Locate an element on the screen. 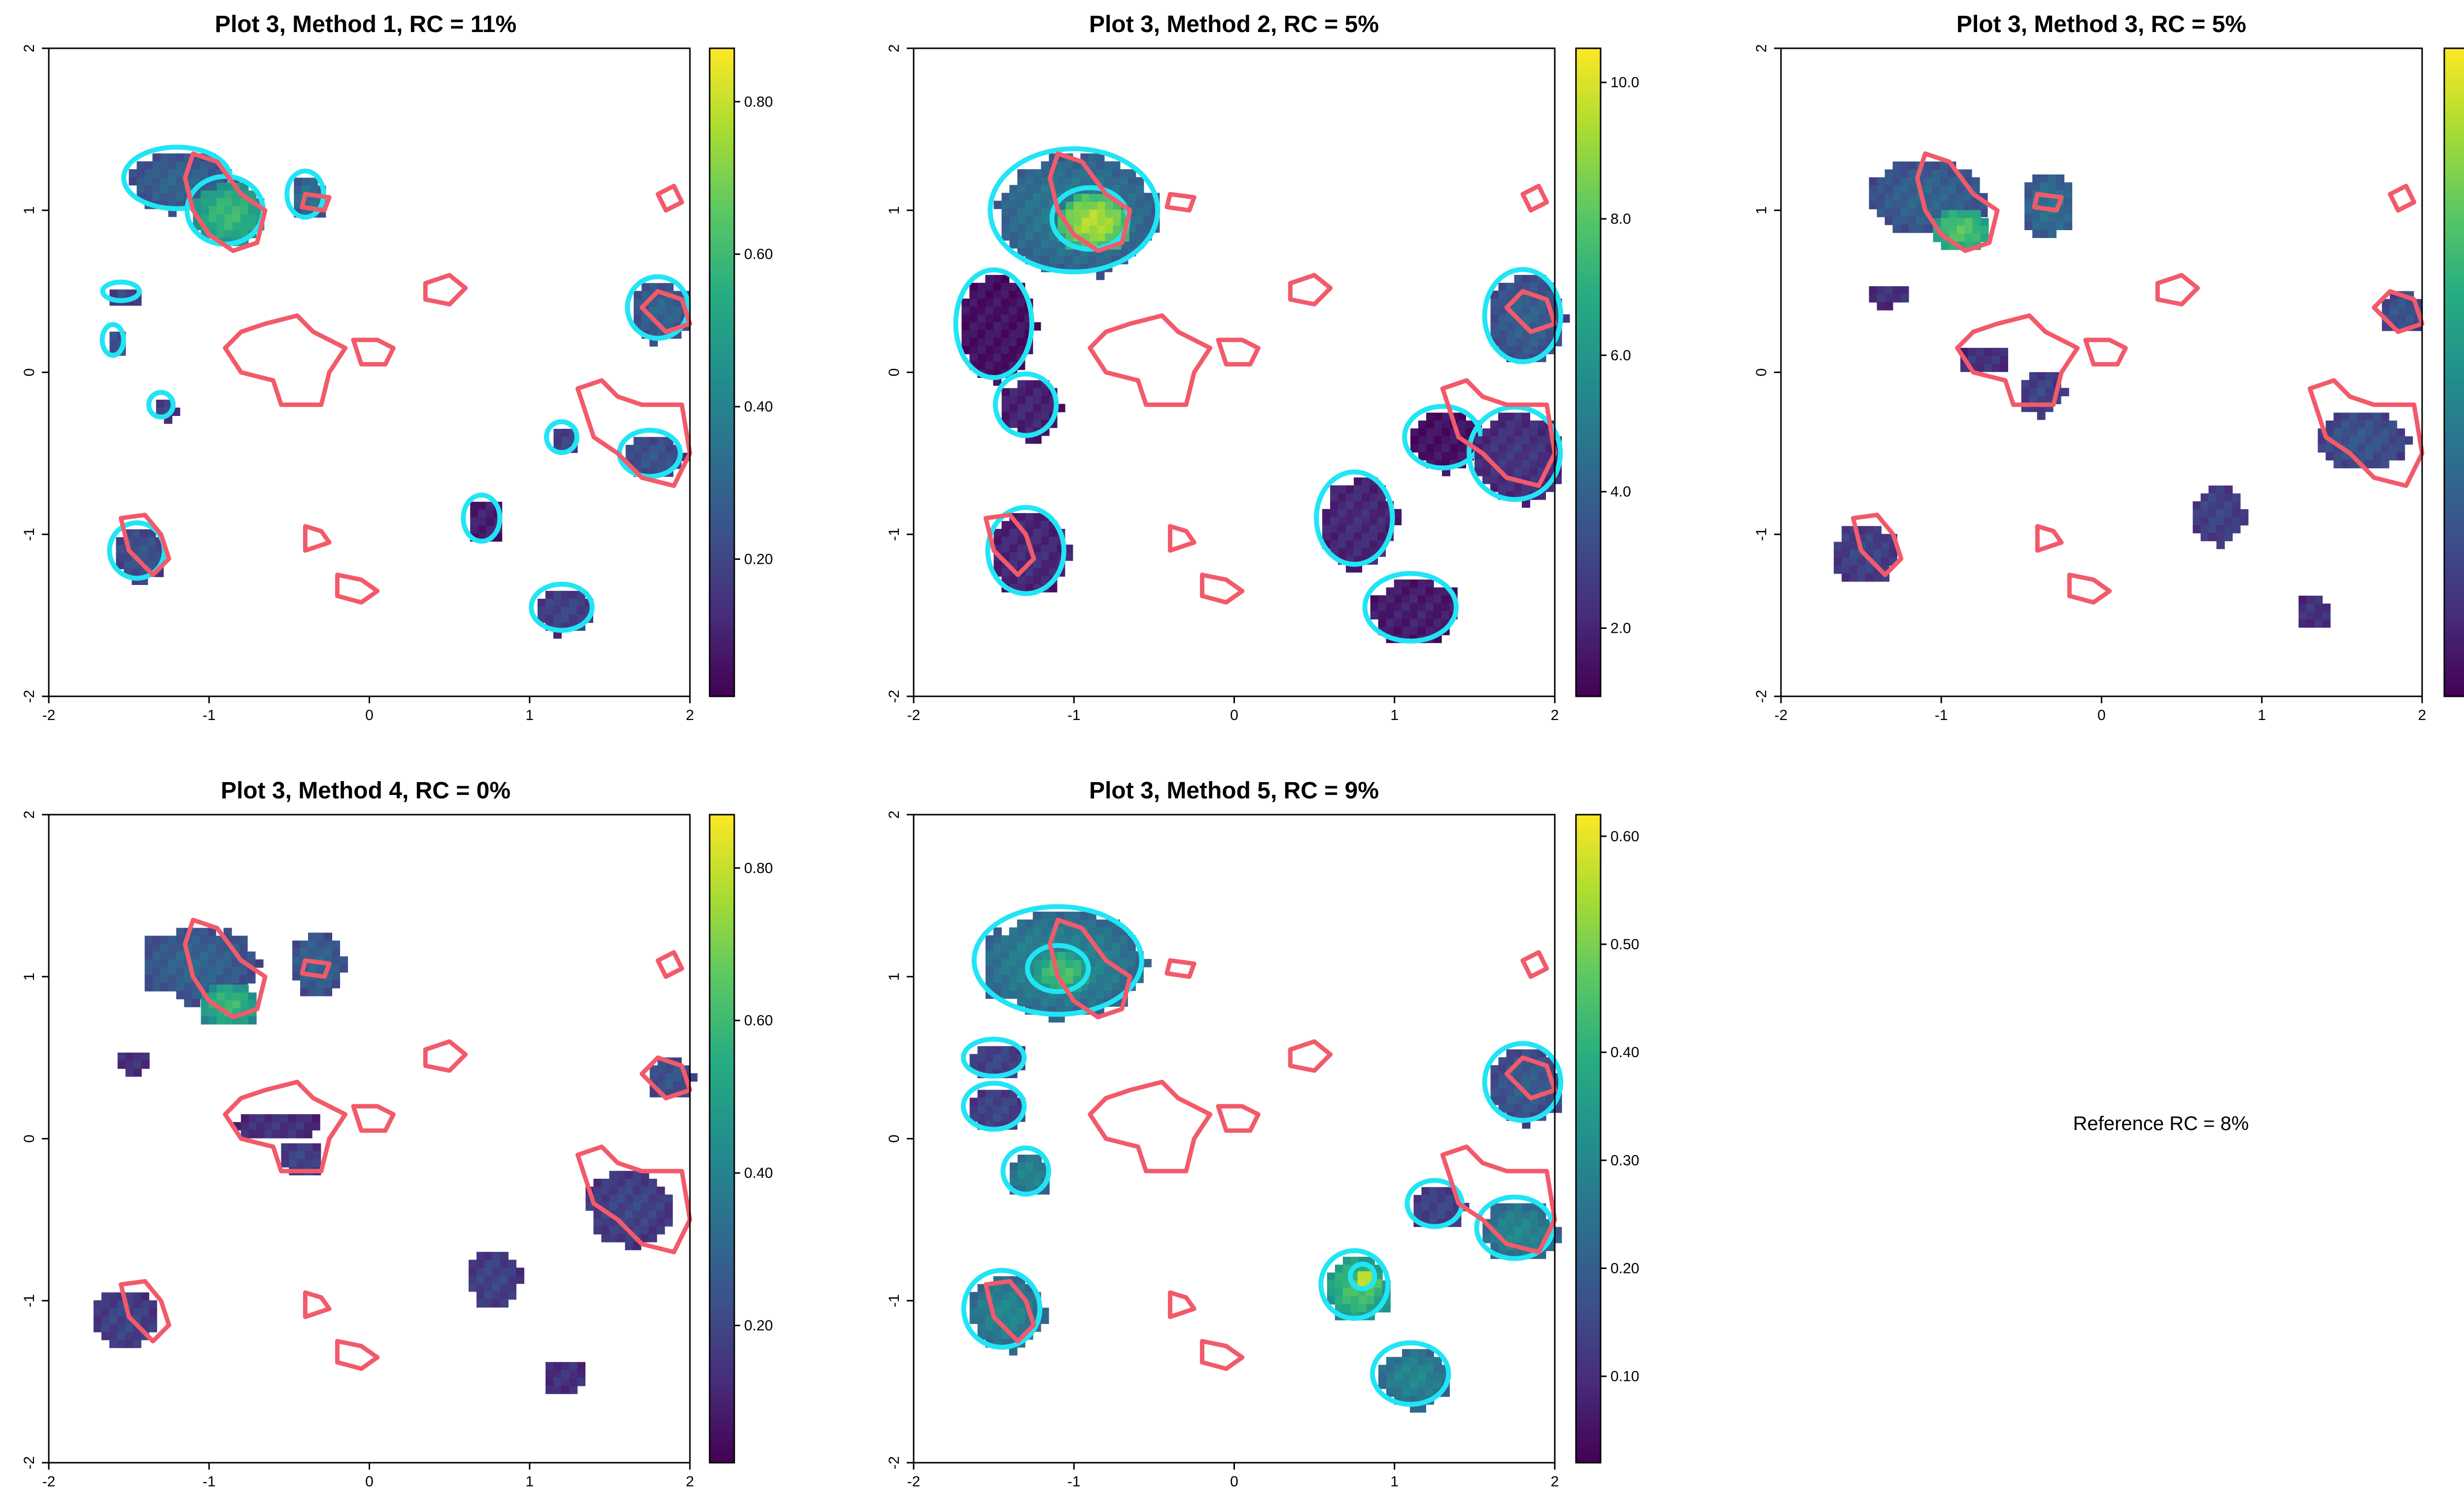 This screenshot has width=2464, height=1511. colorbar-tick-label: 0.20 is located at coordinates (758, 559).